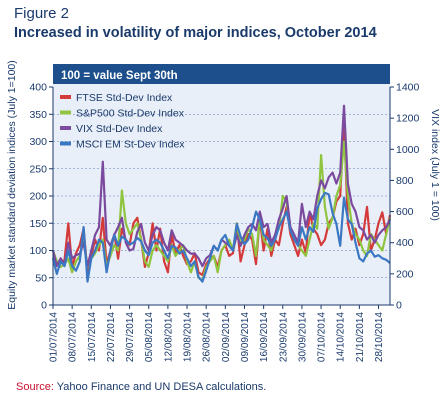 The height and width of the screenshot is (406, 445). What do you see at coordinates (341, 337) in the screenshot?
I see `x-tick-label: 14/10/2014` at bounding box center [341, 337].